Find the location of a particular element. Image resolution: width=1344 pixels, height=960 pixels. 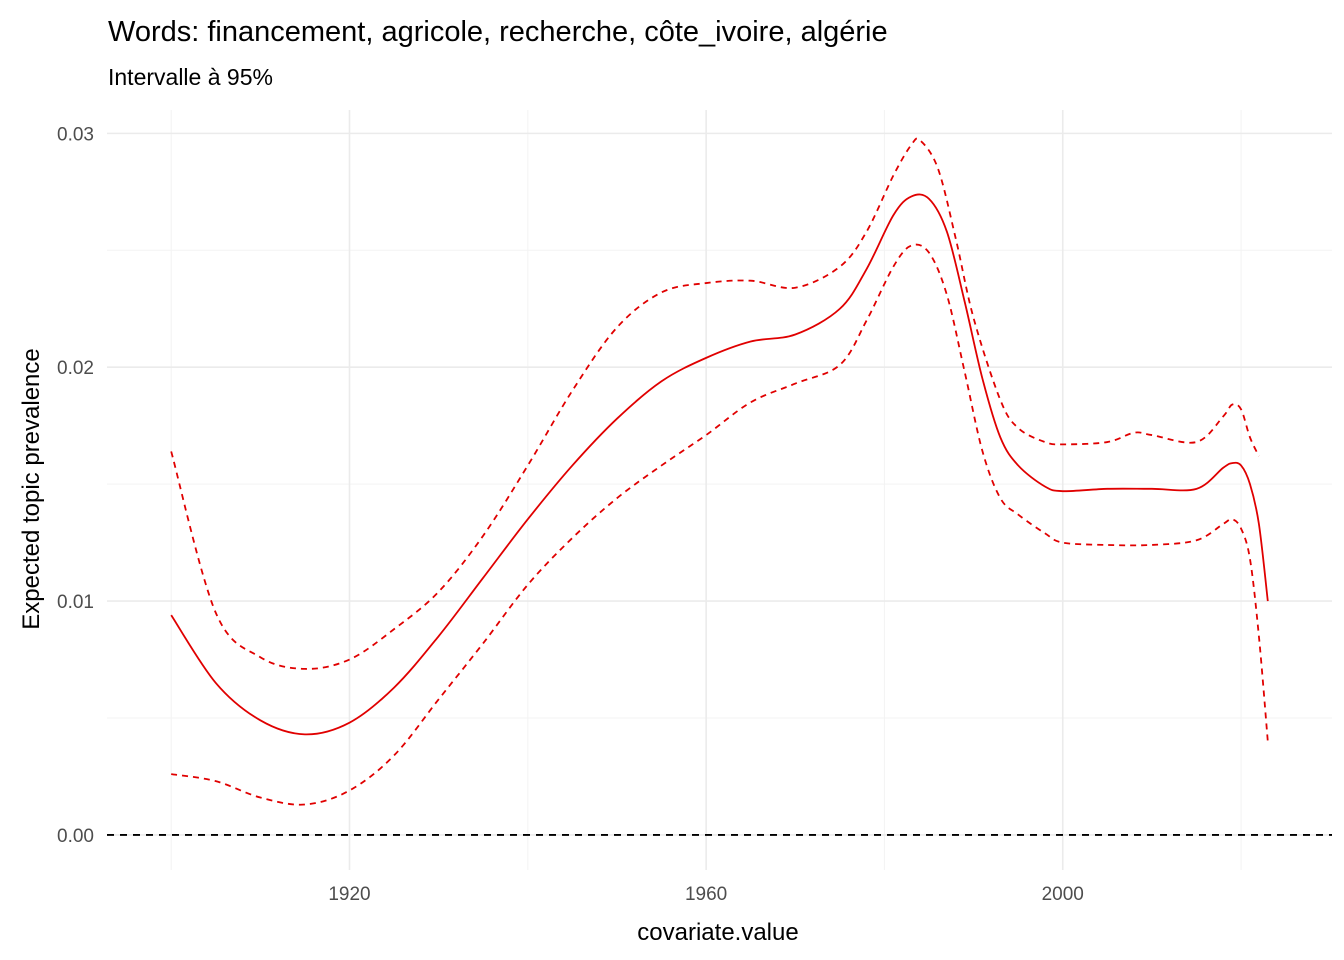

x-axis-ticks: 1920 1960 2000 is located at coordinates (706, 894).